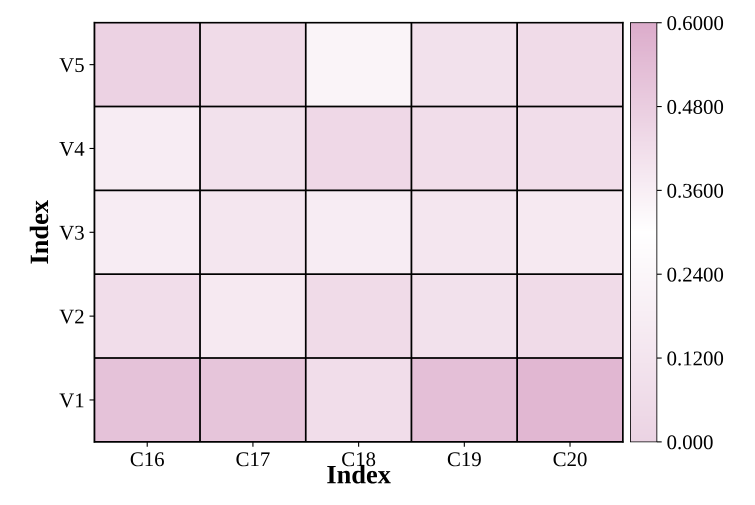 Image resolution: width=755 pixels, height=505 pixels. Describe the element at coordinates (359, 474) in the screenshot. I see `x-axis-title: Index` at that location.